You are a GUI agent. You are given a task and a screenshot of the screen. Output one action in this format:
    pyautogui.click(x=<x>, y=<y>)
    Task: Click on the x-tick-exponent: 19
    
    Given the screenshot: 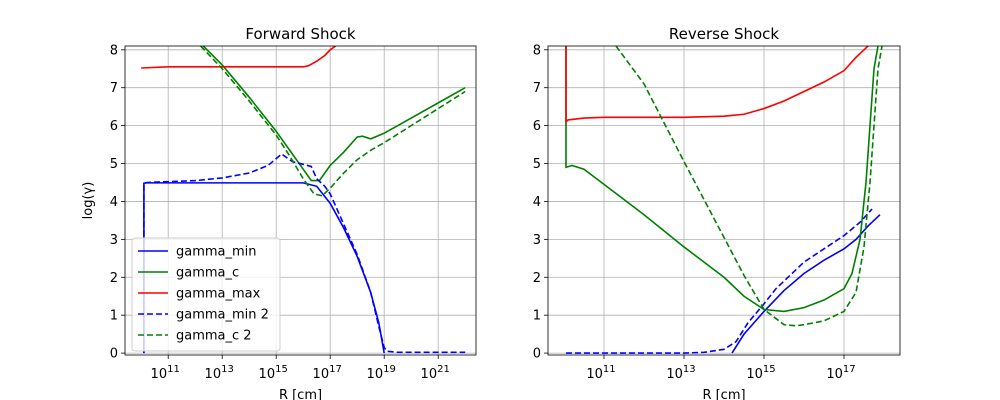 What is the action you would take?
    pyautogui.click(x=389, y=369)
    